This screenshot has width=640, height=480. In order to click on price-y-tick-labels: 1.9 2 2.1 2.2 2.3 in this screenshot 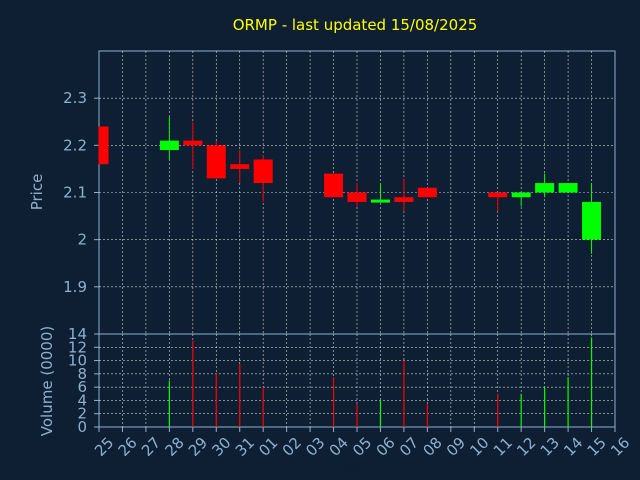, I will do `click(81, 192)`.